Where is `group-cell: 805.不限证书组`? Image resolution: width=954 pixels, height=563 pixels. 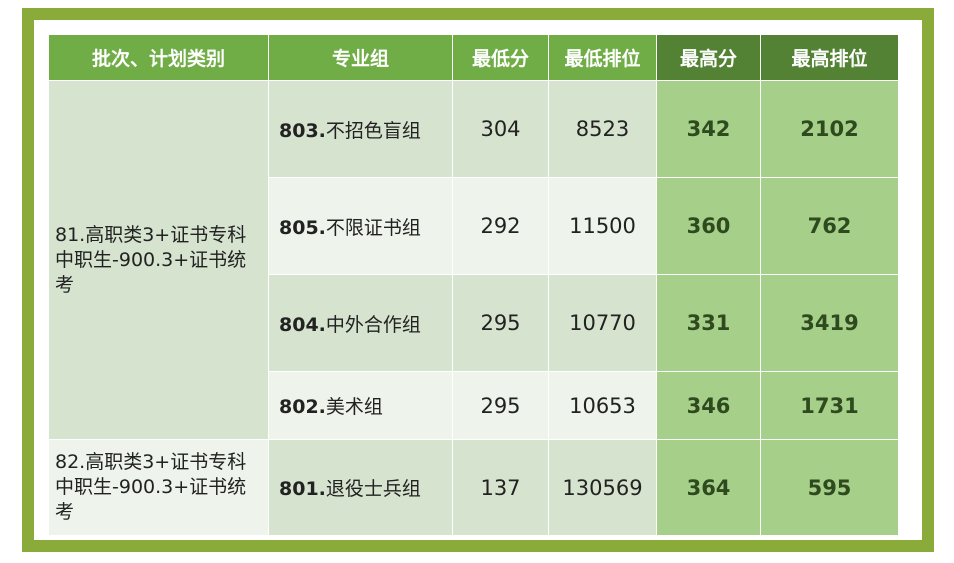
group-cell: 805.不限证书组 is located at coordinates (360, 226).